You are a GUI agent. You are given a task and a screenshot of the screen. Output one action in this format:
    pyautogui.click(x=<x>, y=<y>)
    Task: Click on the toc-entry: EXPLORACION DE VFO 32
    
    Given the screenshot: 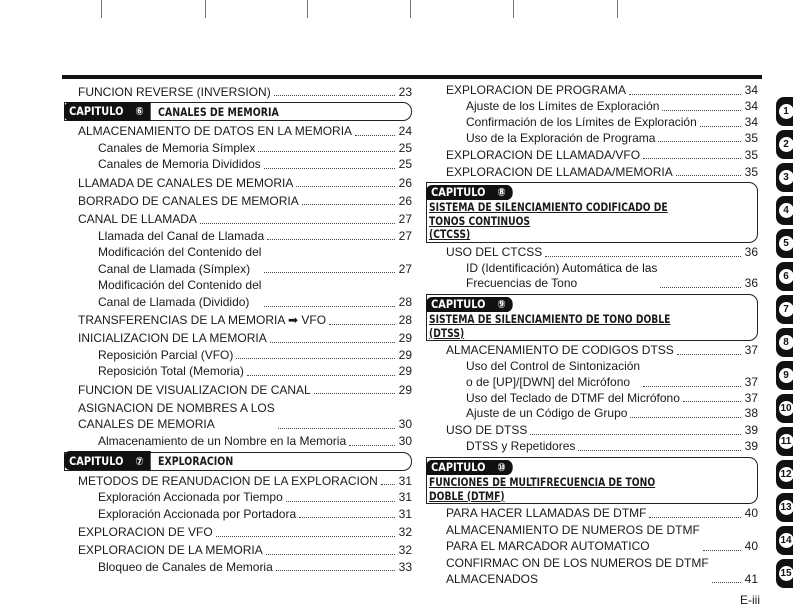 What is the action you would take?
    pyautogui.click(x=238, y=532)
    